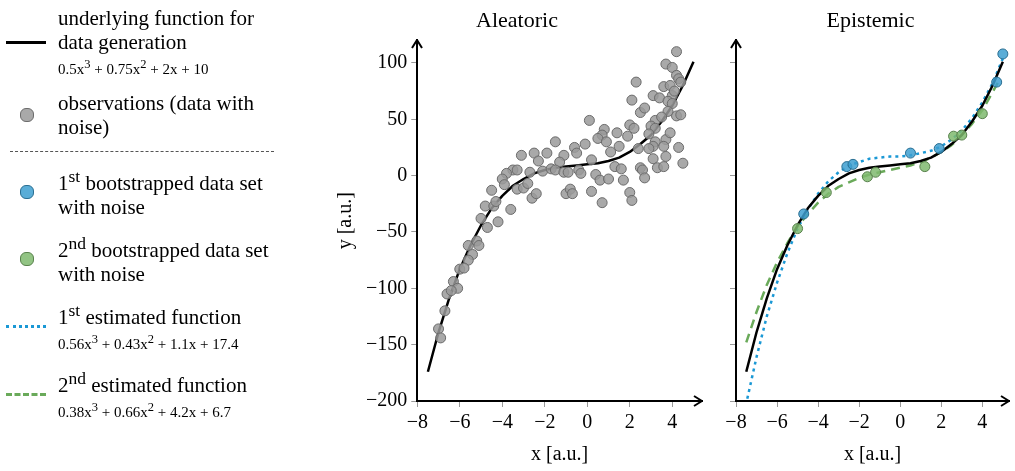  Describe the element at coordinates (164, 259) in the screenshot. I see `legend-label: 2$^{nd}$ bootstrapped data set with noise` at that location.